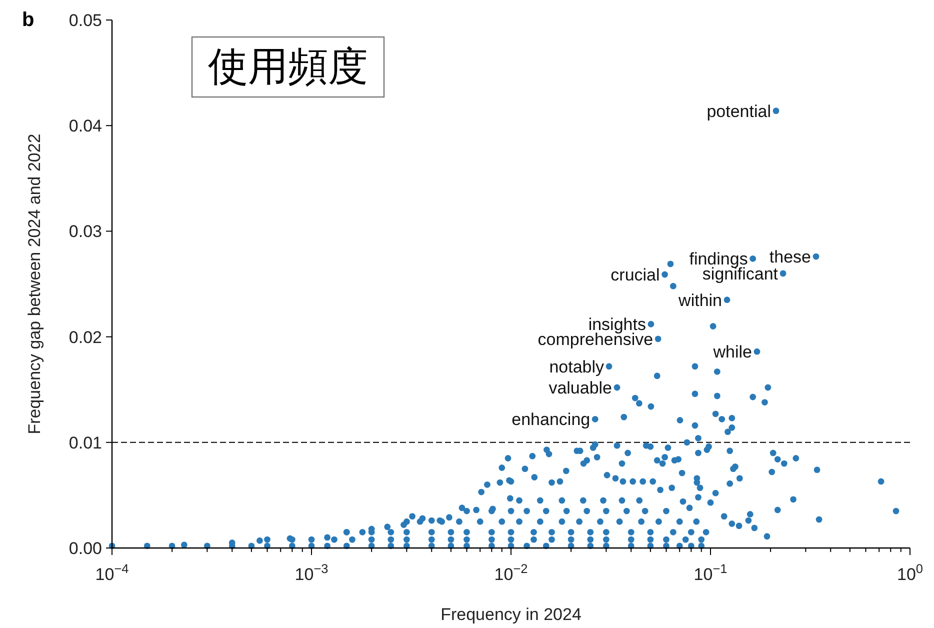 Image resolution: width=934 pixels, height=628 pixels. I want to click on text: 使用頻度, so click(288, 67).